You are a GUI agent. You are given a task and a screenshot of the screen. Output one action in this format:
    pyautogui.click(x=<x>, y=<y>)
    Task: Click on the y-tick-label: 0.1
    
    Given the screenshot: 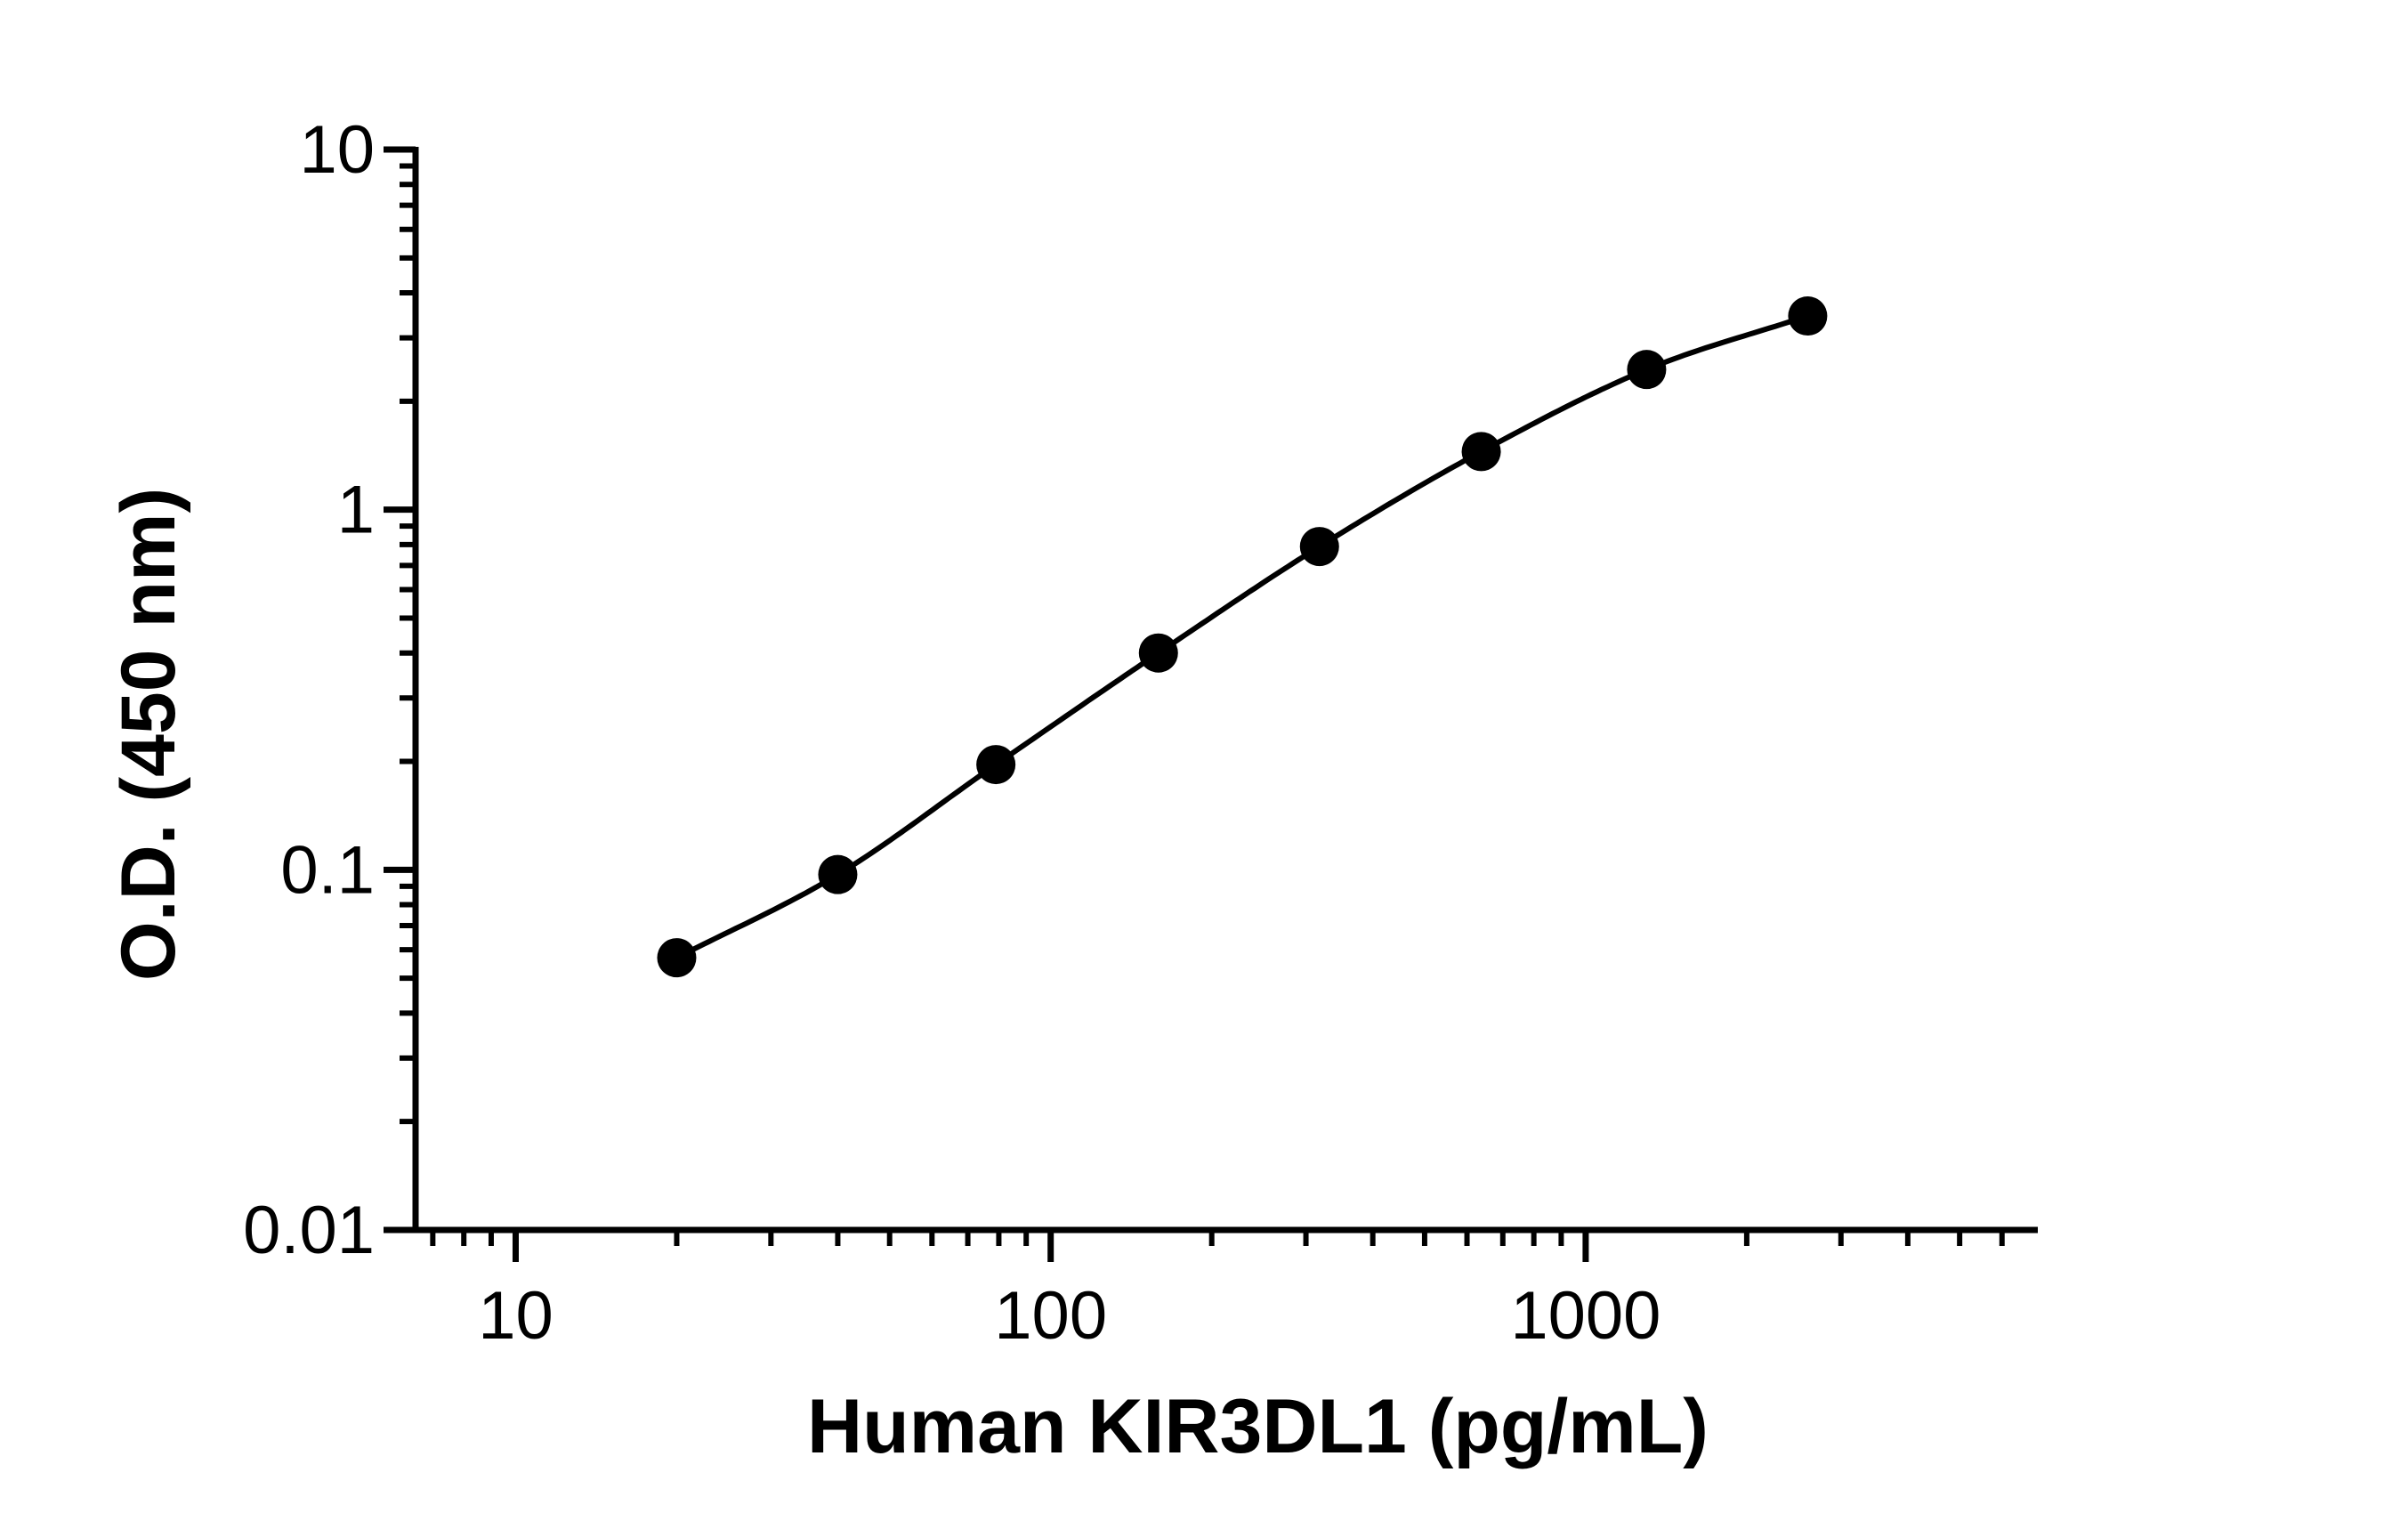 What is the action you would take?
    pyautogui.click(x=327, y=870)
    